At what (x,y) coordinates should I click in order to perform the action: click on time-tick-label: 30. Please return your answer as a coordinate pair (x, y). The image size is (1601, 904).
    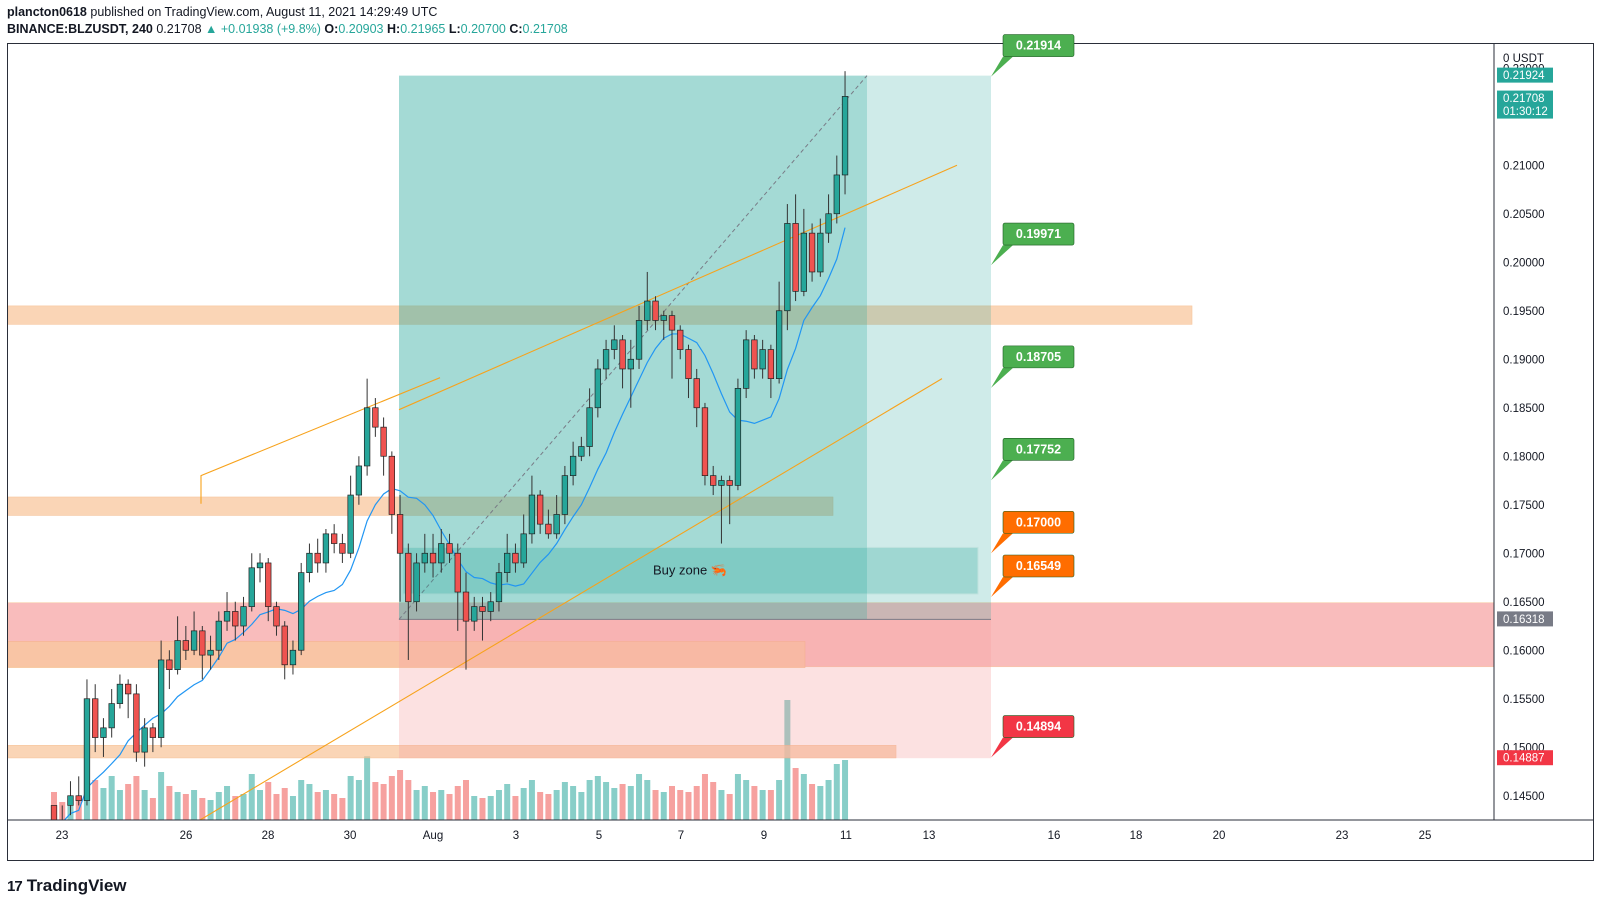
    Looking at the image, I should click on (350, 836).